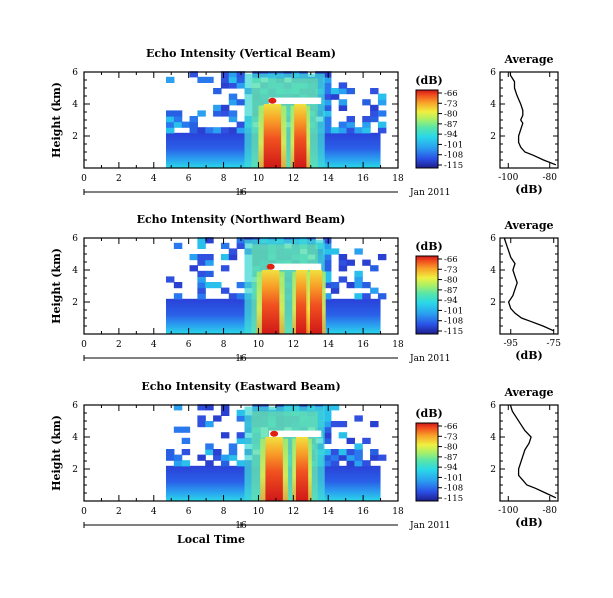 This screenshot has height=598, width=613. Describe the element at coordinates (259, 512) in the screenshot. I see `x-tick-label: 10` at that location.